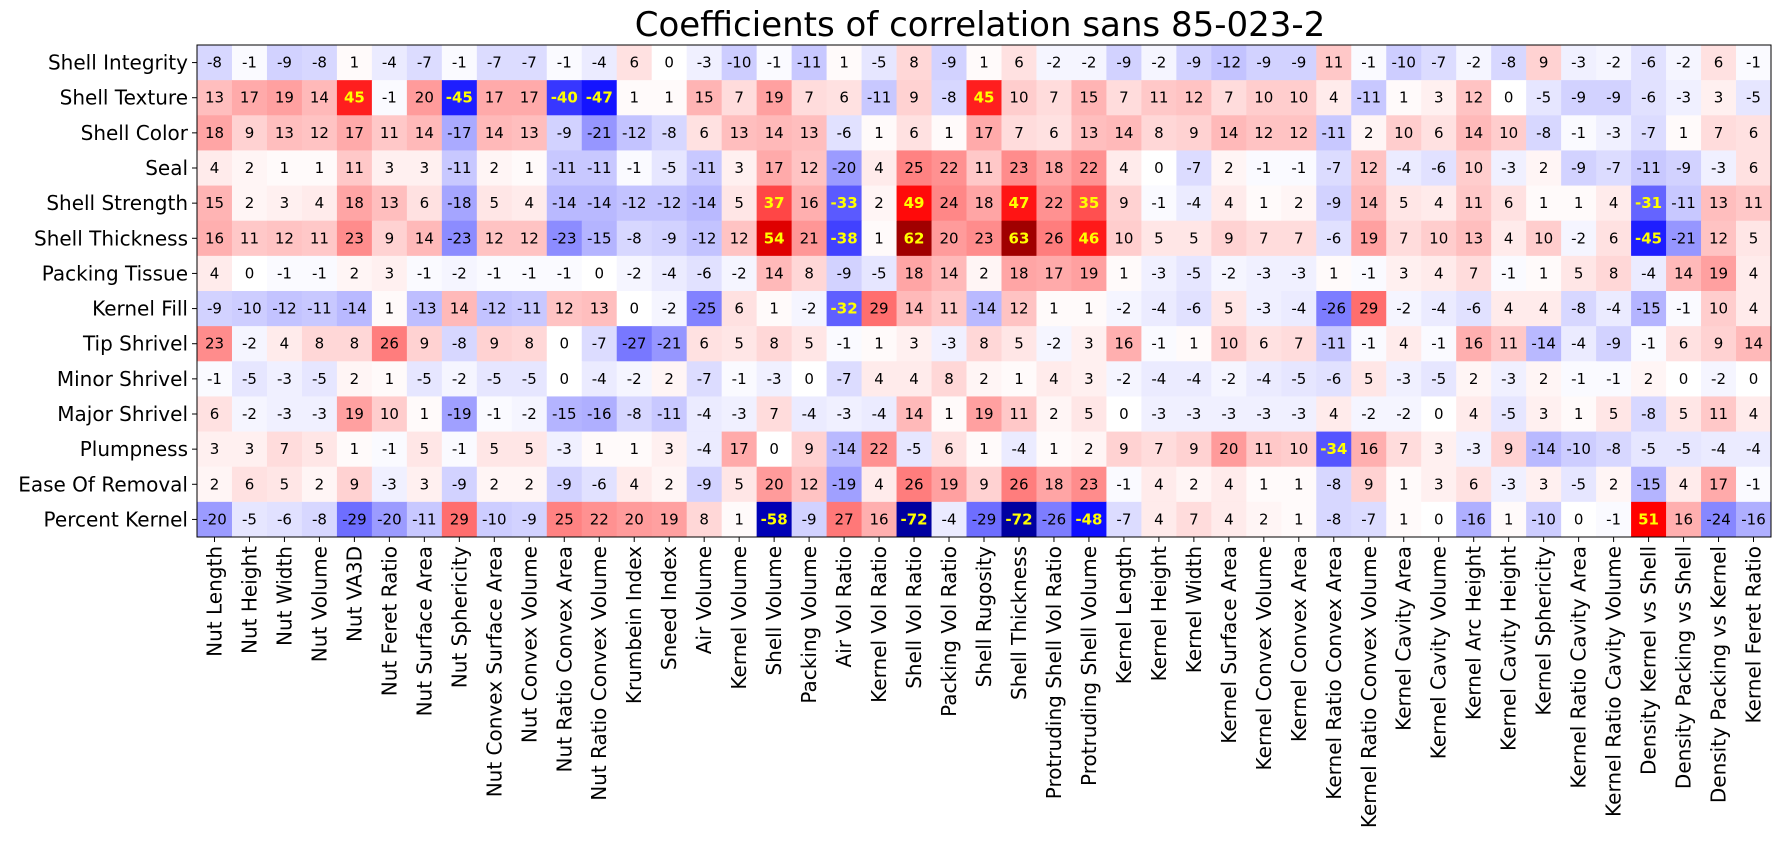 This screenshot has width=1789, height=850. What do you see at coordinates (669, 608) in the screenshot?
I see `column-label: Sneed Index` at bounding box center [669, 608].